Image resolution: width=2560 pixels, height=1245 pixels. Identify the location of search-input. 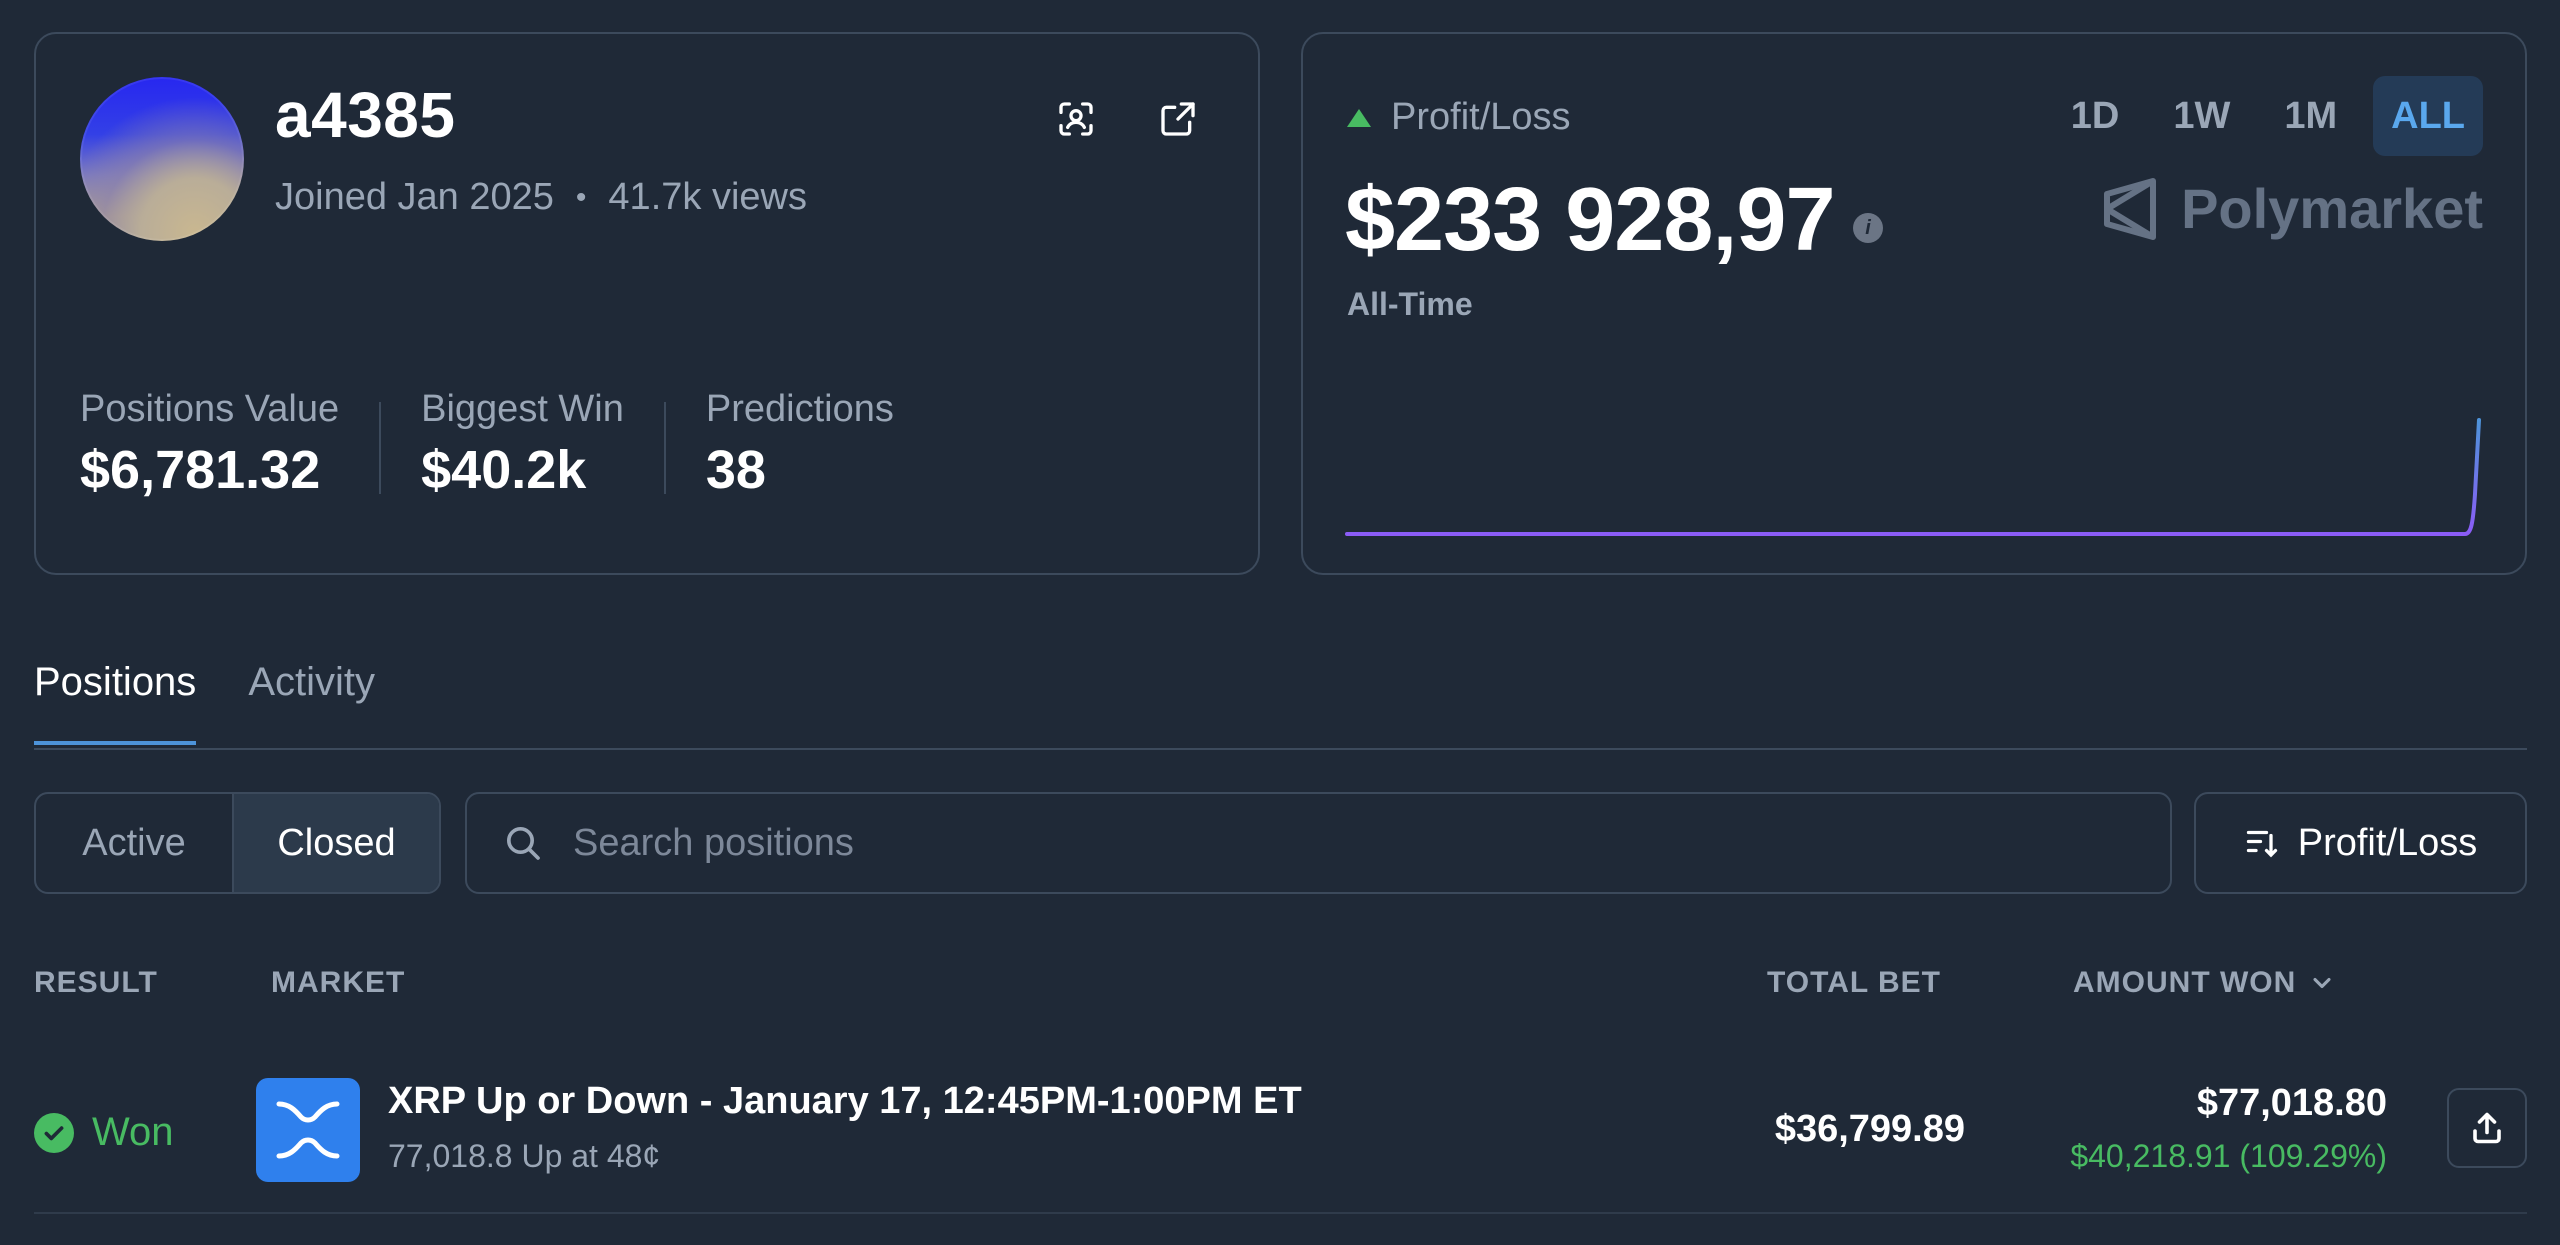
(1323, 843).